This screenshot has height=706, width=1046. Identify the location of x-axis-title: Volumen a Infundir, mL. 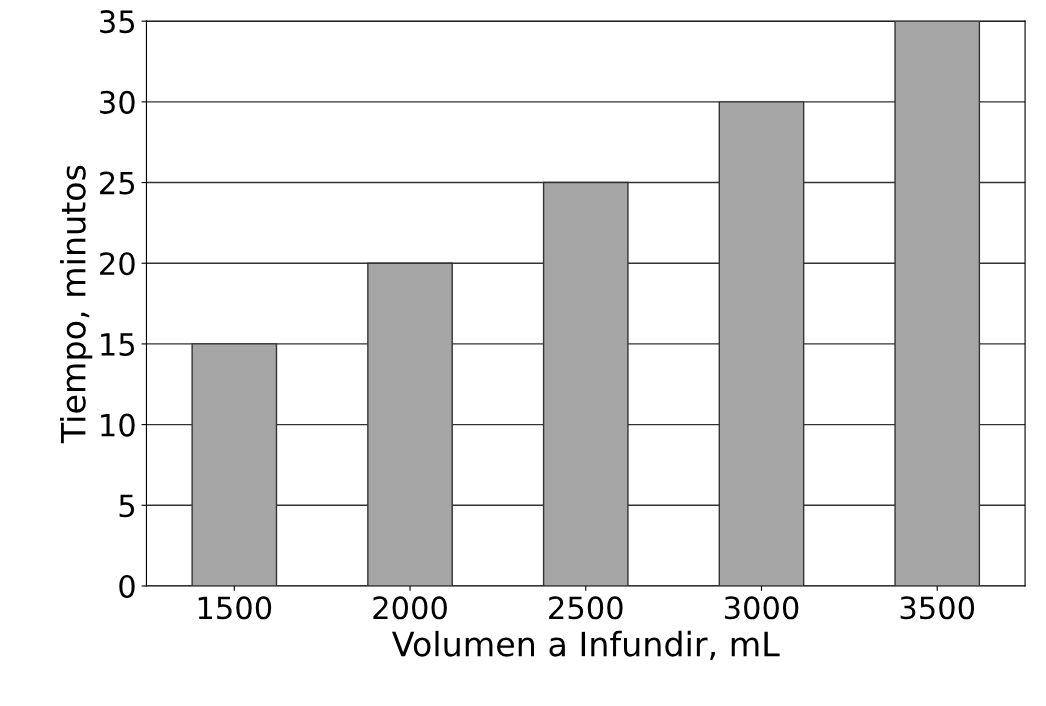
(586, 645).